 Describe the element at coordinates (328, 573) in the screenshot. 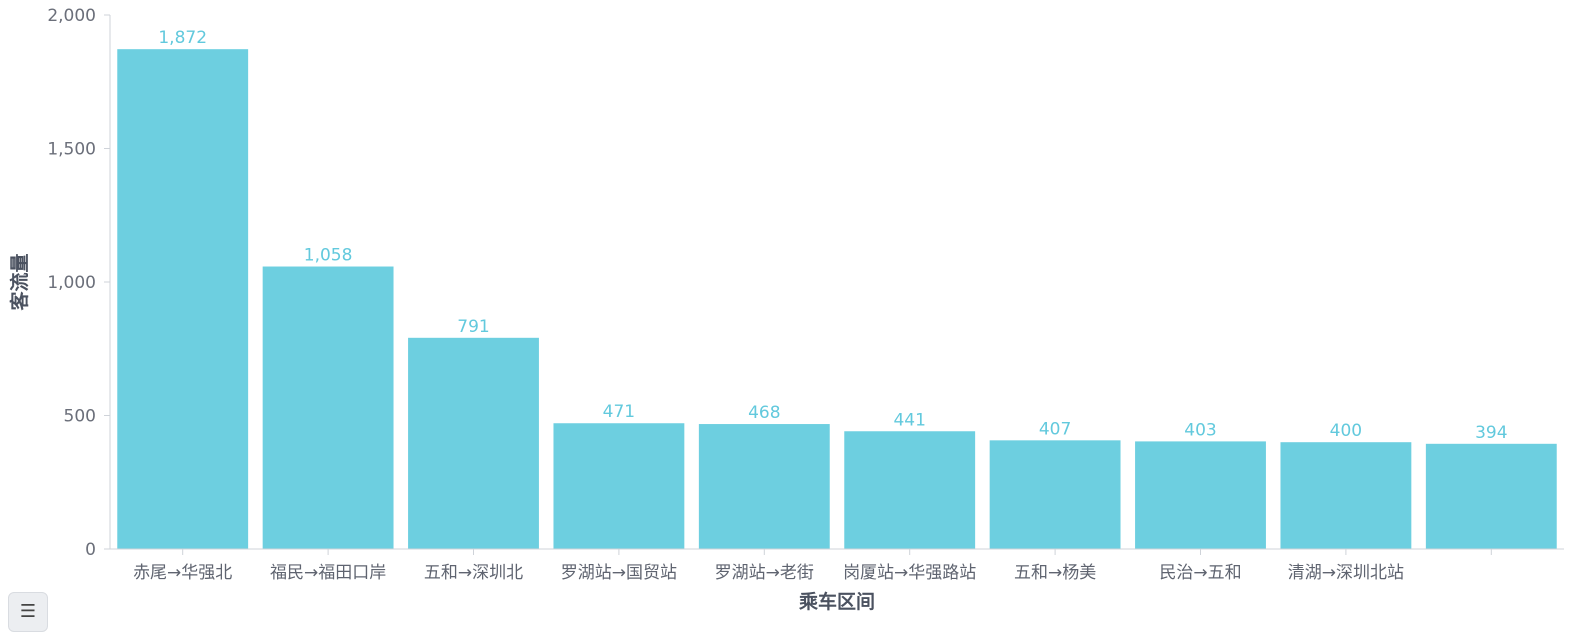

I see `x-tick-label: 福民→福田口岸` at that location.